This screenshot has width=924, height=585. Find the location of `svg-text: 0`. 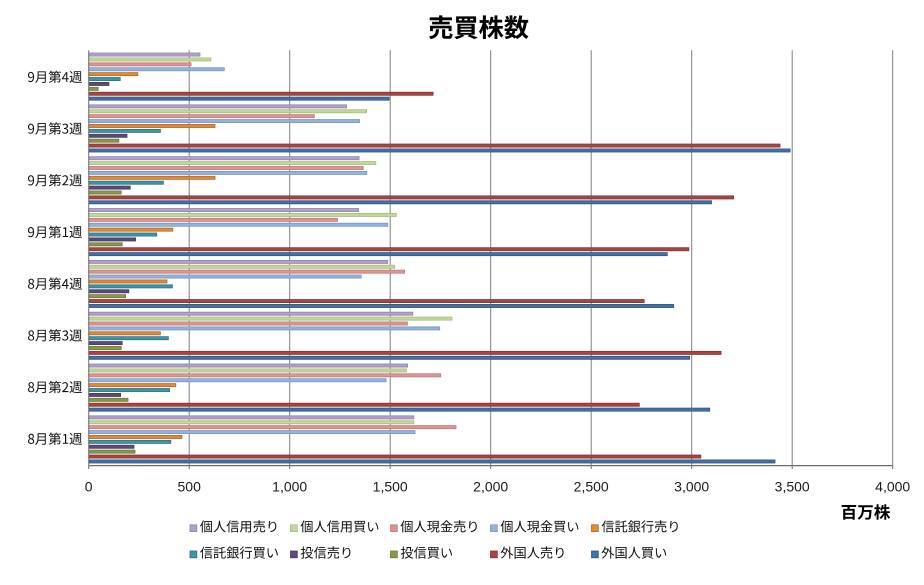

svg-text: 0 is located at coordinates (89, 487).